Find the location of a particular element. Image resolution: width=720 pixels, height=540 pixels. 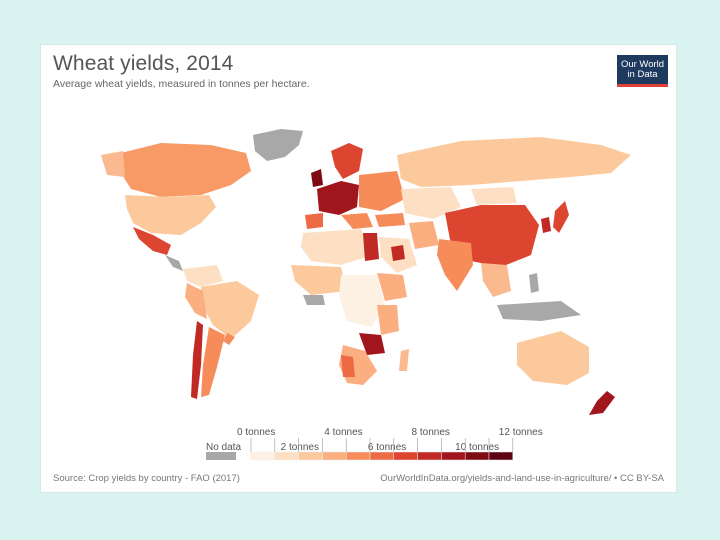

region-turkey is located at coordinates (390, 220).